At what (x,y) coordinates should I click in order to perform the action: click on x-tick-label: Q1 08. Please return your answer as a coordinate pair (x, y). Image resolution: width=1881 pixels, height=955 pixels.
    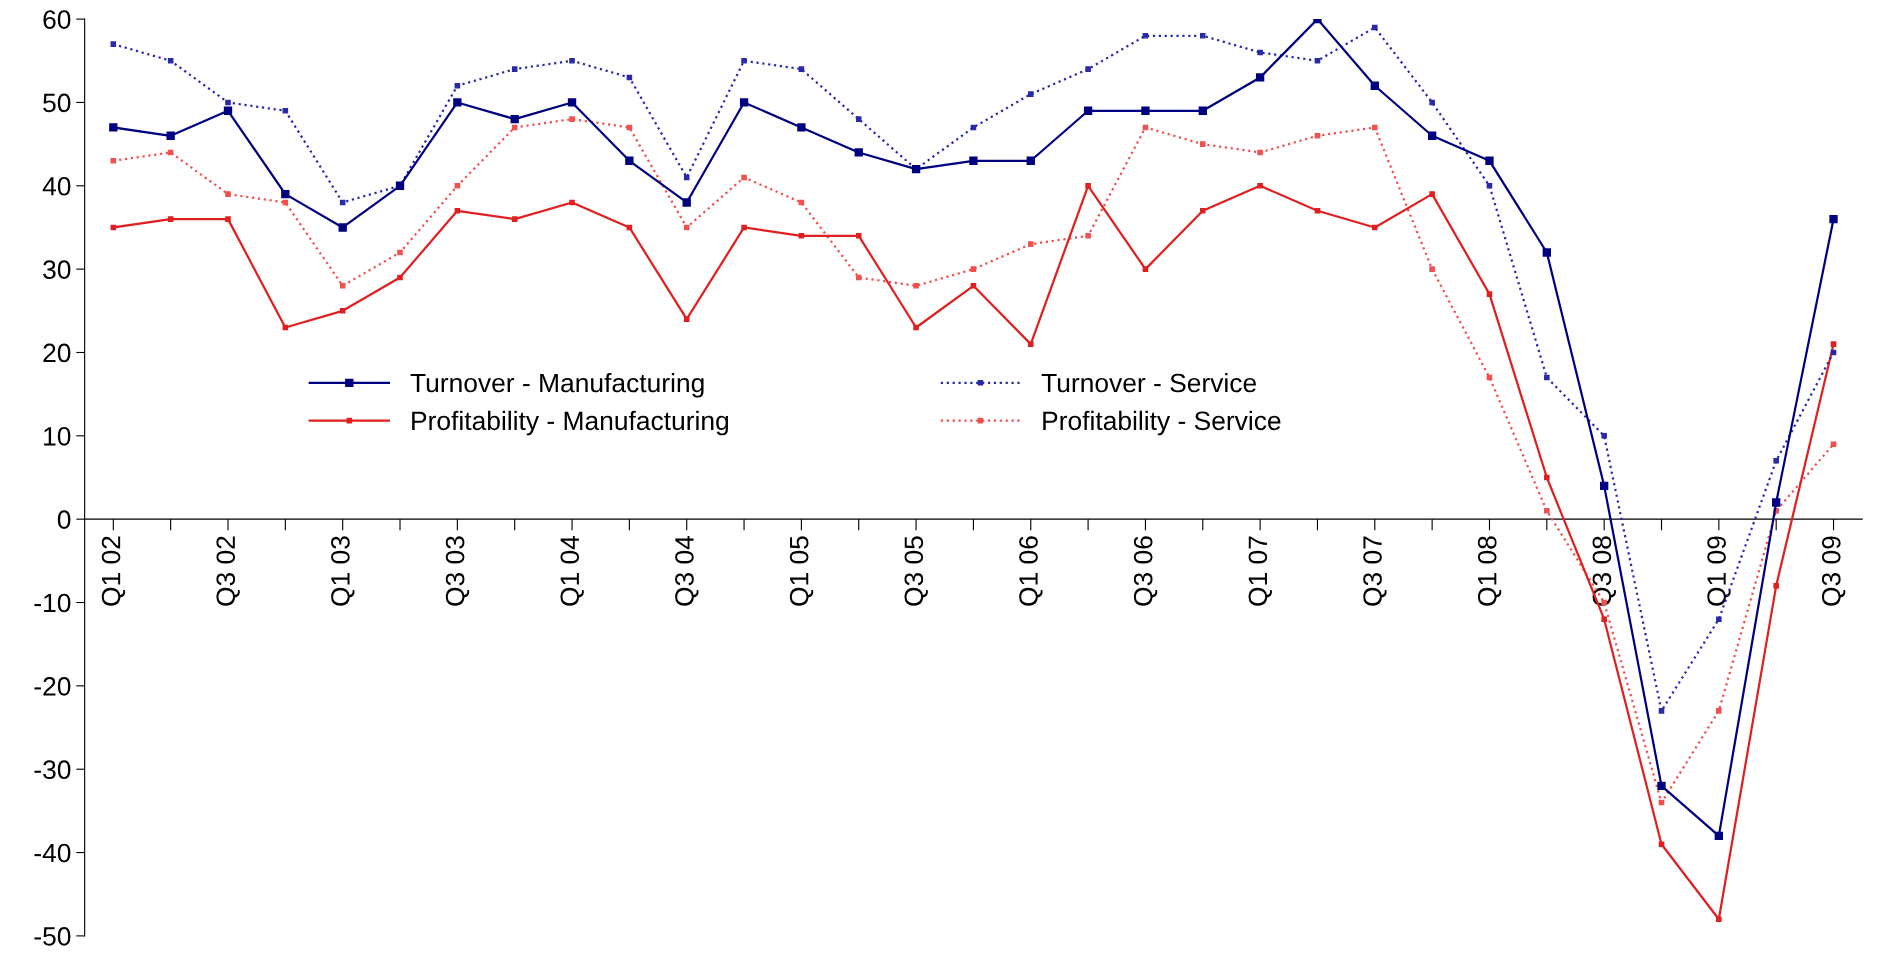
    Looking at the image, I should click on (1489, 571).